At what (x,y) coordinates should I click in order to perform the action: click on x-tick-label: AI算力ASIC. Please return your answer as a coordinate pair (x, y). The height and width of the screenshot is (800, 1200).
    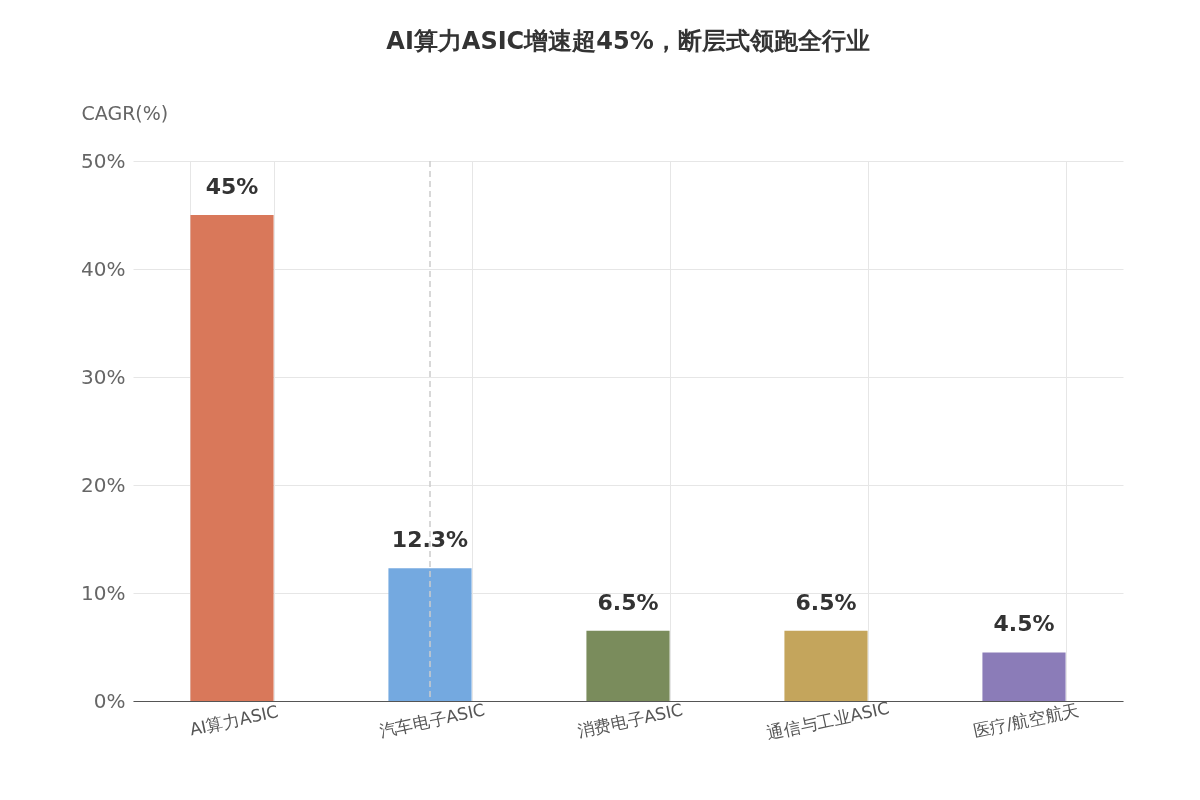
    Looking at the image, I should click on (234, 720).